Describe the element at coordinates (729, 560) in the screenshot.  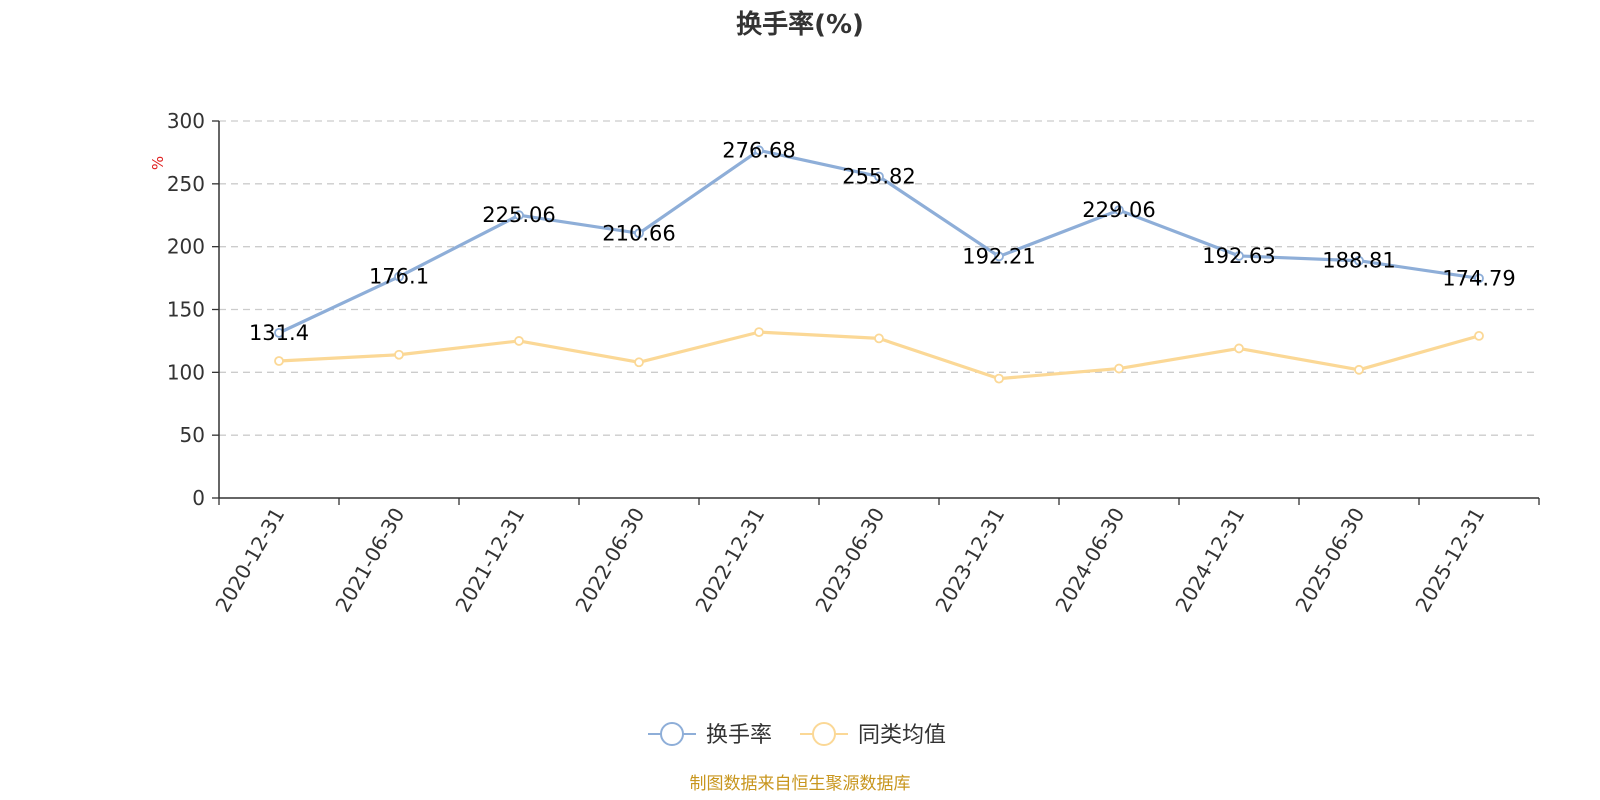
I see `x-tick-label: 2022-12-31` at that location.